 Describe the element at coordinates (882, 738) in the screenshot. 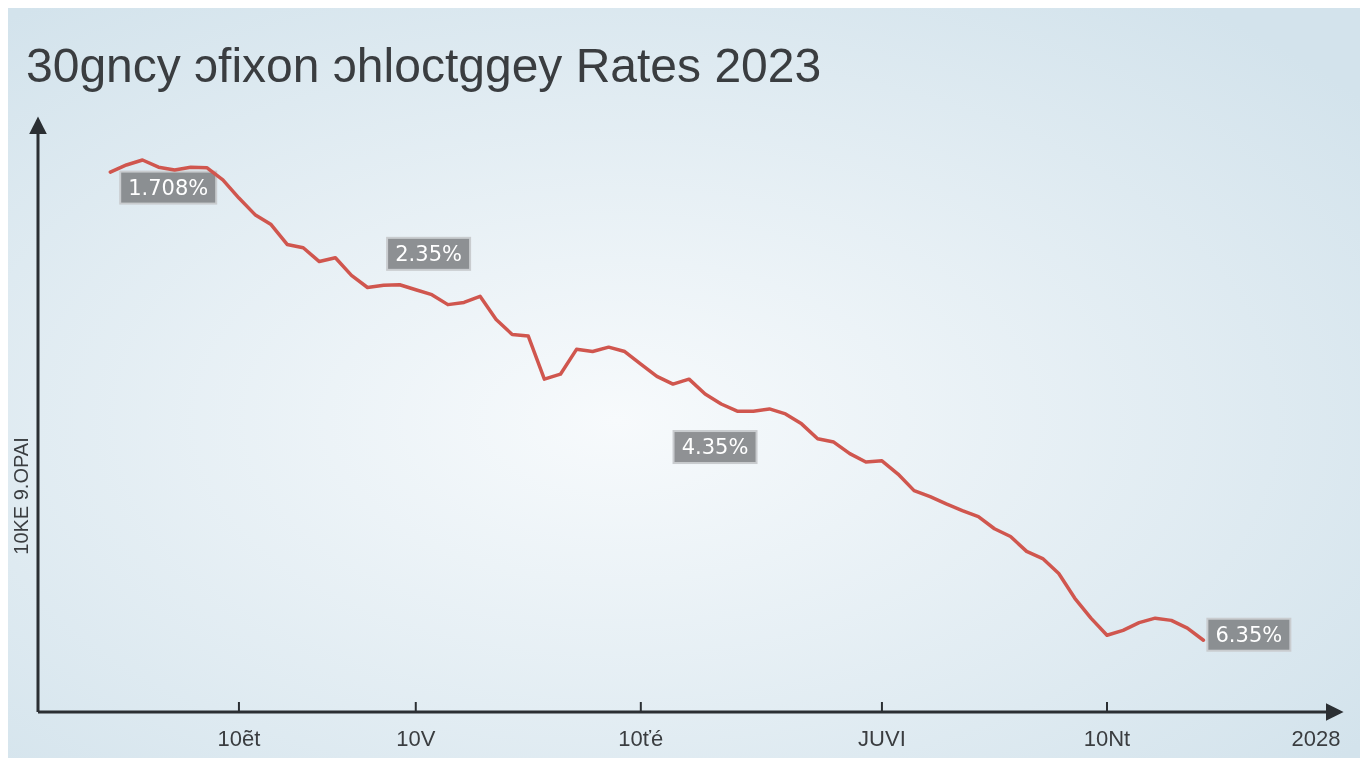

I see `x-tick-label: JUVI` at that location.